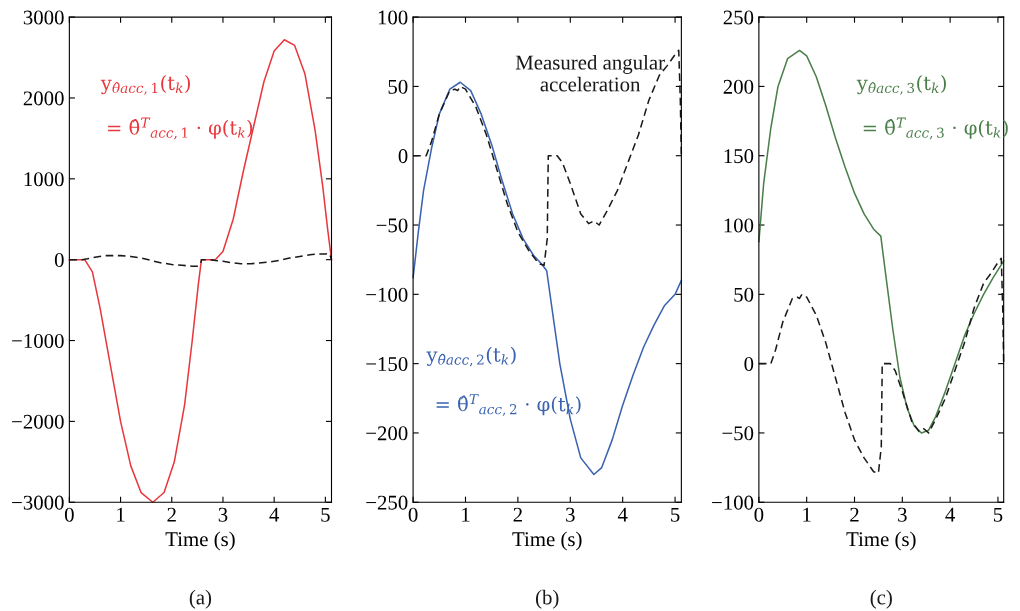 This screenshot has height=611, width=1020. What do you see at coordinates (739, 156) in the screenshot?
I see `y-tick-label: 150` at bounding box center [739, 156].